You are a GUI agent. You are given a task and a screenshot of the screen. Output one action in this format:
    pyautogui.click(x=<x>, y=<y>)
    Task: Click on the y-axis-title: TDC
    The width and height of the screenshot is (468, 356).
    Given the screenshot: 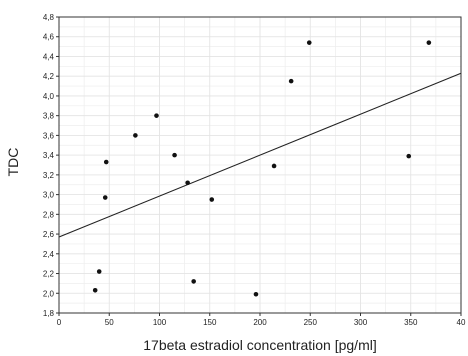 What is the action you would take?
    pyautogui.click(x=13, y=162)
    